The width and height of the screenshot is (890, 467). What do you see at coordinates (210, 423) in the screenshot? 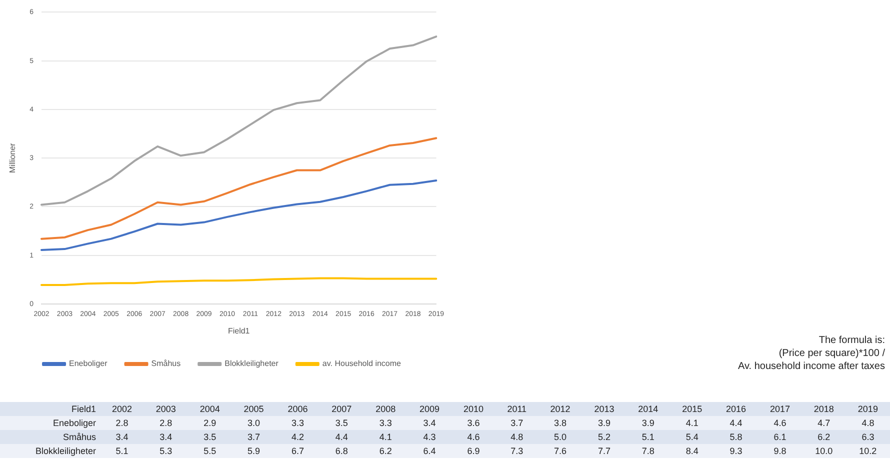
I see `data-label: 2.9` at bounding box center [210, 423].